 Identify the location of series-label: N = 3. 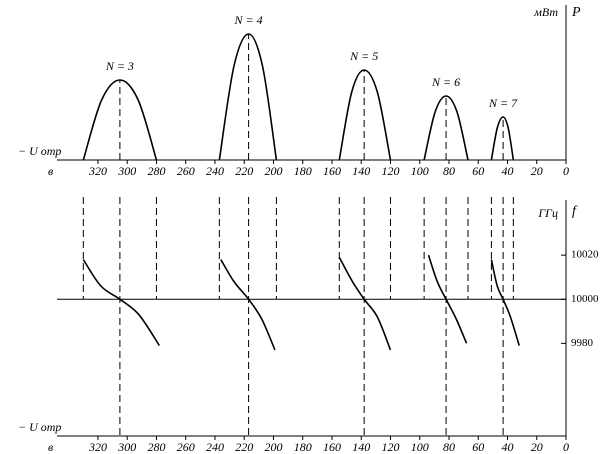
(119, 66).